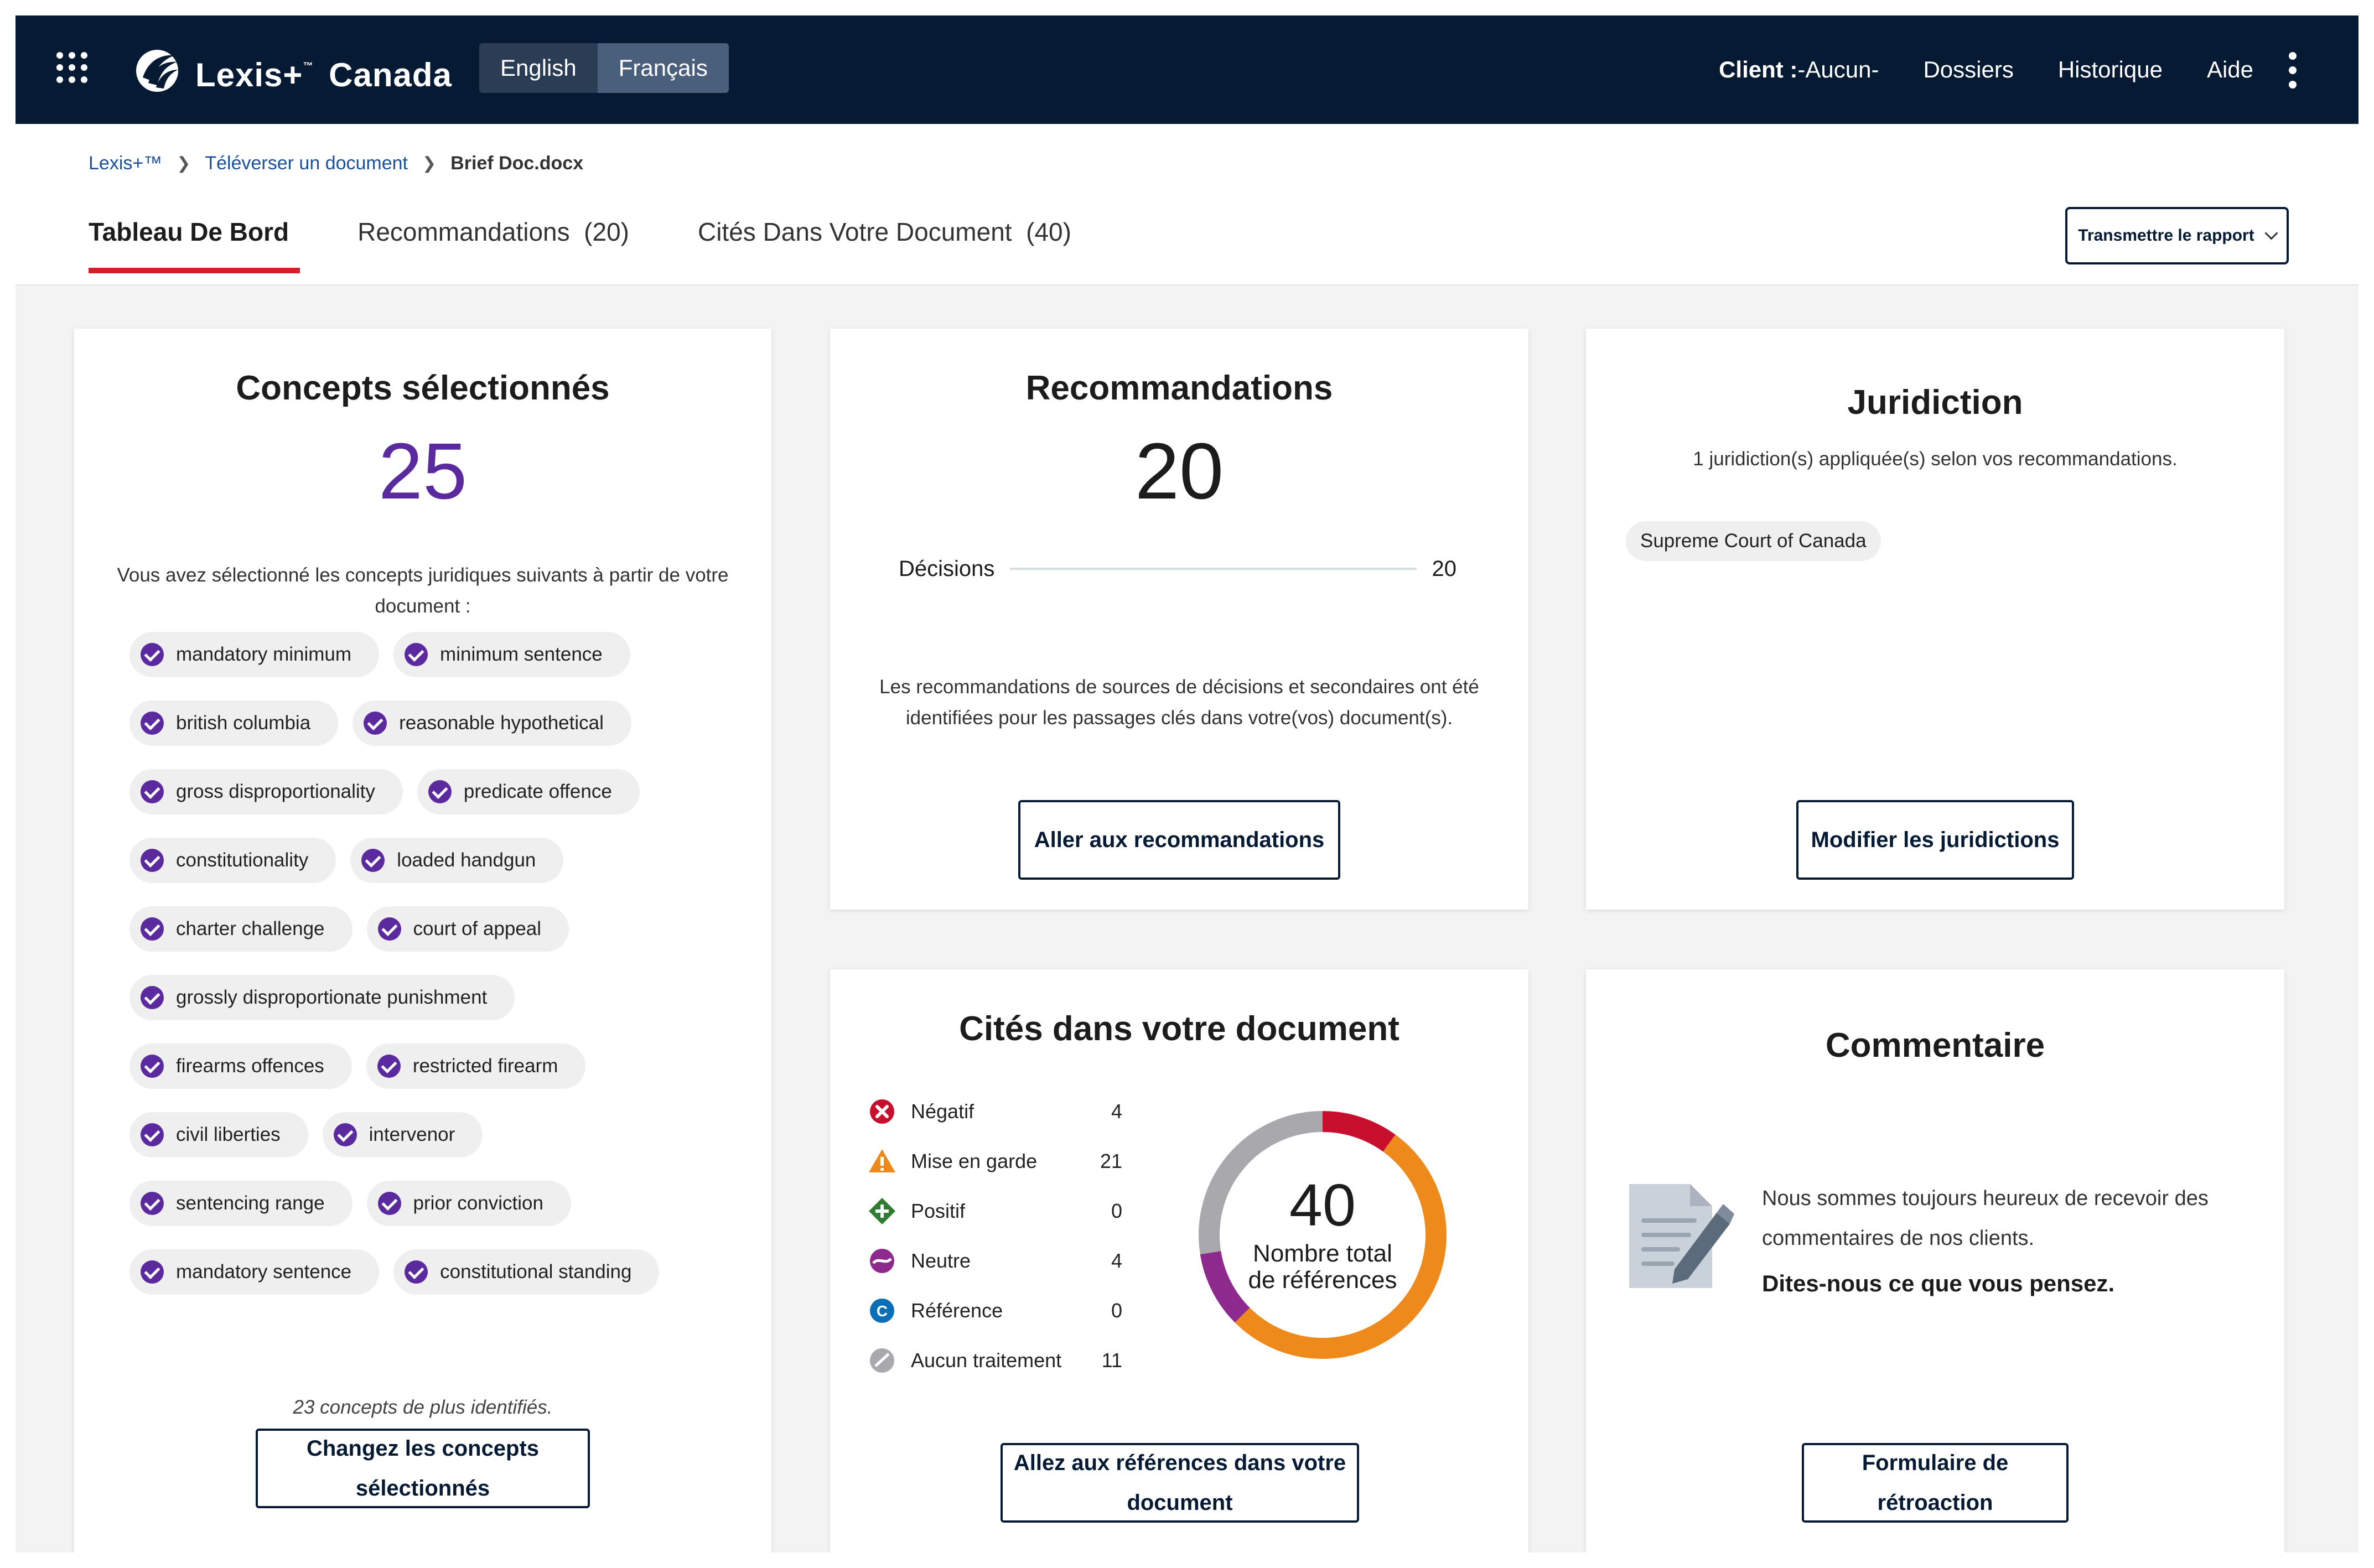 This screenshot has width=2374, height=1568. I want to click on negative-icon, so click(882, 1111).